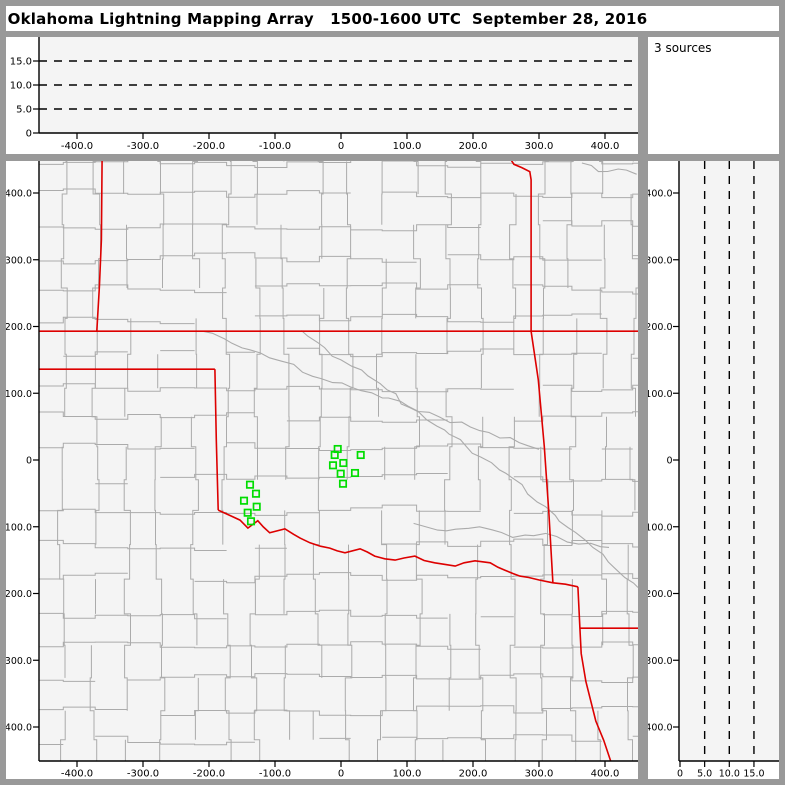  What do you see at coordinates (302, 485) in the screenshot?
I see `lightning-markers` at bounding box center [302, 485].